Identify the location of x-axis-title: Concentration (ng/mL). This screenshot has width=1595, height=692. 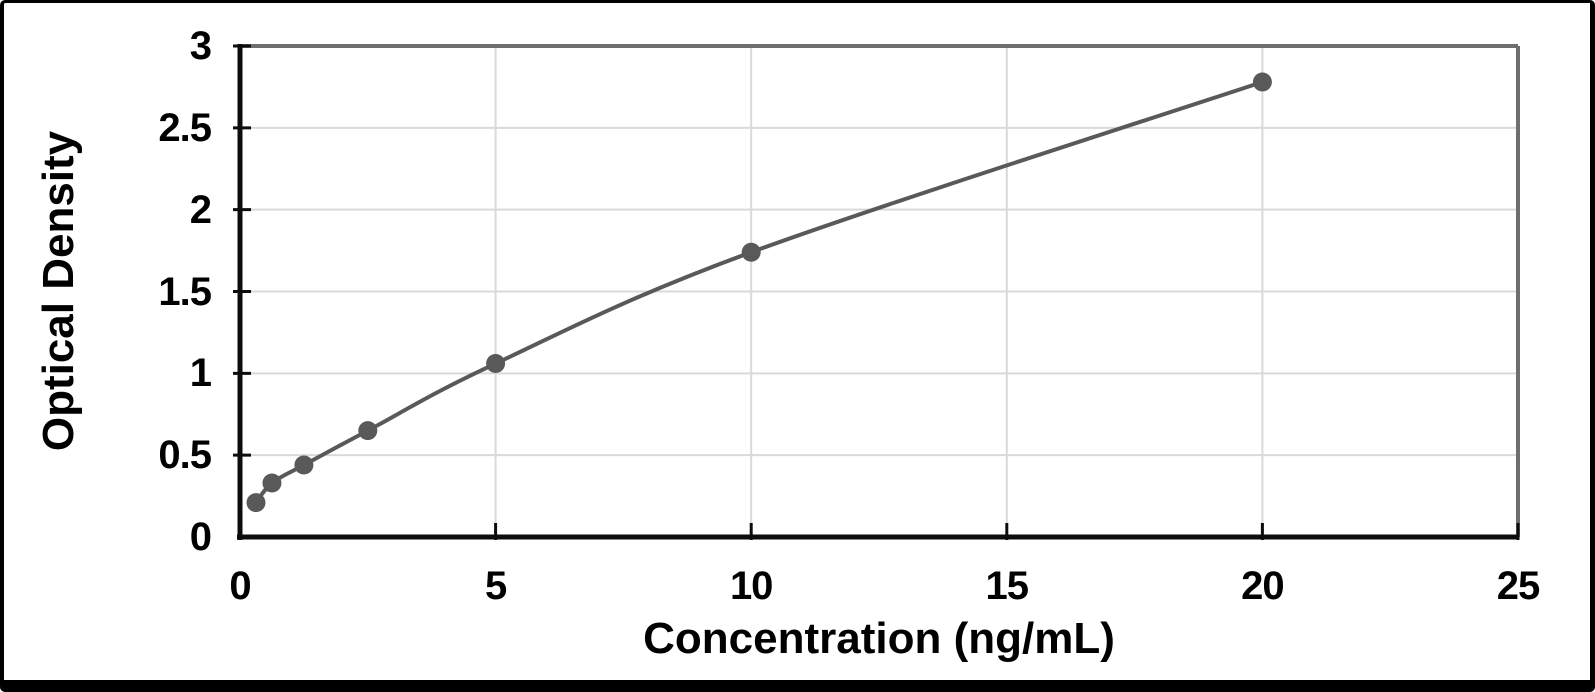
(879, 638).